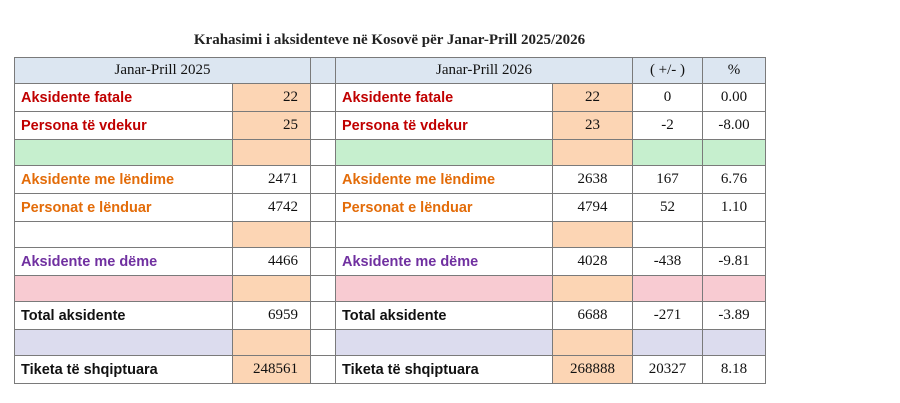 This screenshot has width=900, height=403. What do you see at coordinates (667, 97) in the screenshot?
I see `diff-cell: 0` at bounding box center [667, 97].